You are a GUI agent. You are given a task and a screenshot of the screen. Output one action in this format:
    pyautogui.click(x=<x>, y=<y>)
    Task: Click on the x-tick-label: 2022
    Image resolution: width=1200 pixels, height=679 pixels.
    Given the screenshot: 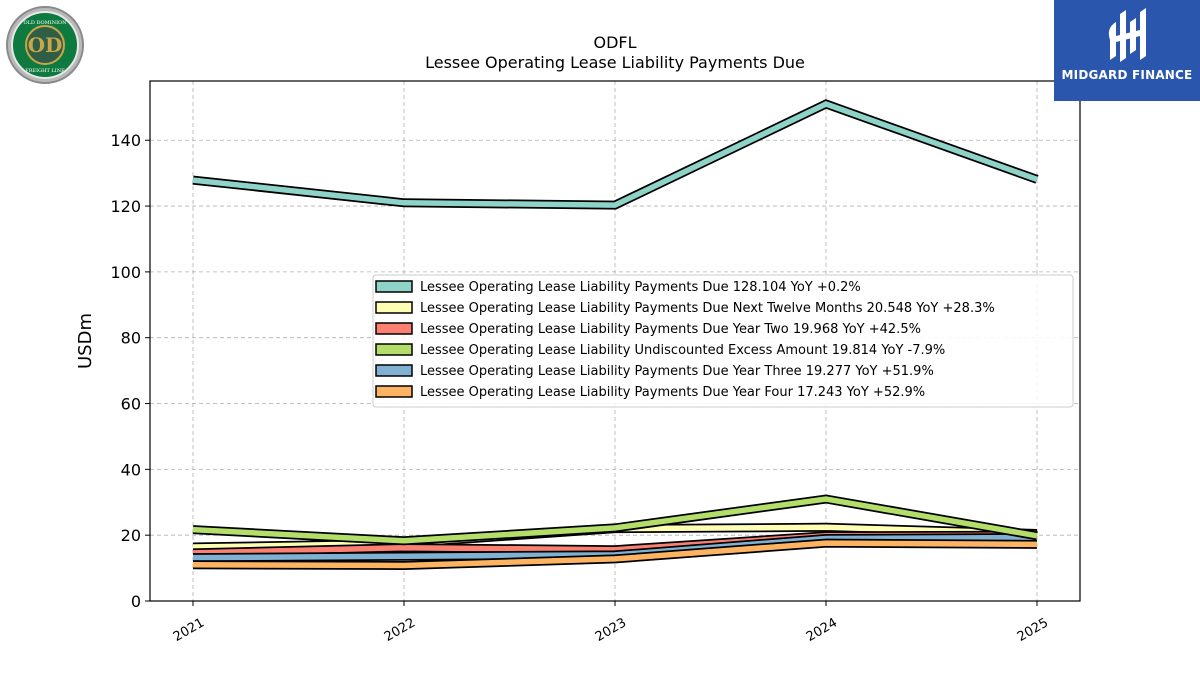 What is the action you would take?
    pyautogui.click(x=400, y=630)
    